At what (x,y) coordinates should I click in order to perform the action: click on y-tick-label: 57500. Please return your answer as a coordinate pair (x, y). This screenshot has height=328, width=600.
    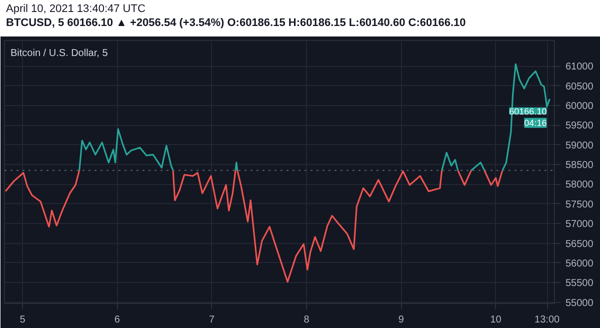
    Looking at the image, I should click on (580, 204).